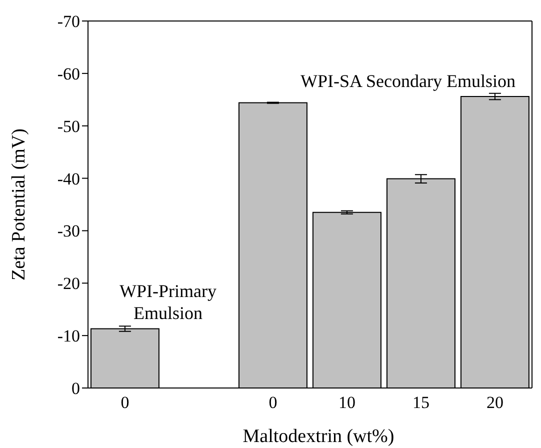 This screenshot has height=448, width=541. I want to click on annotation: WPI-Primary Emulsion, so click(168, 302).